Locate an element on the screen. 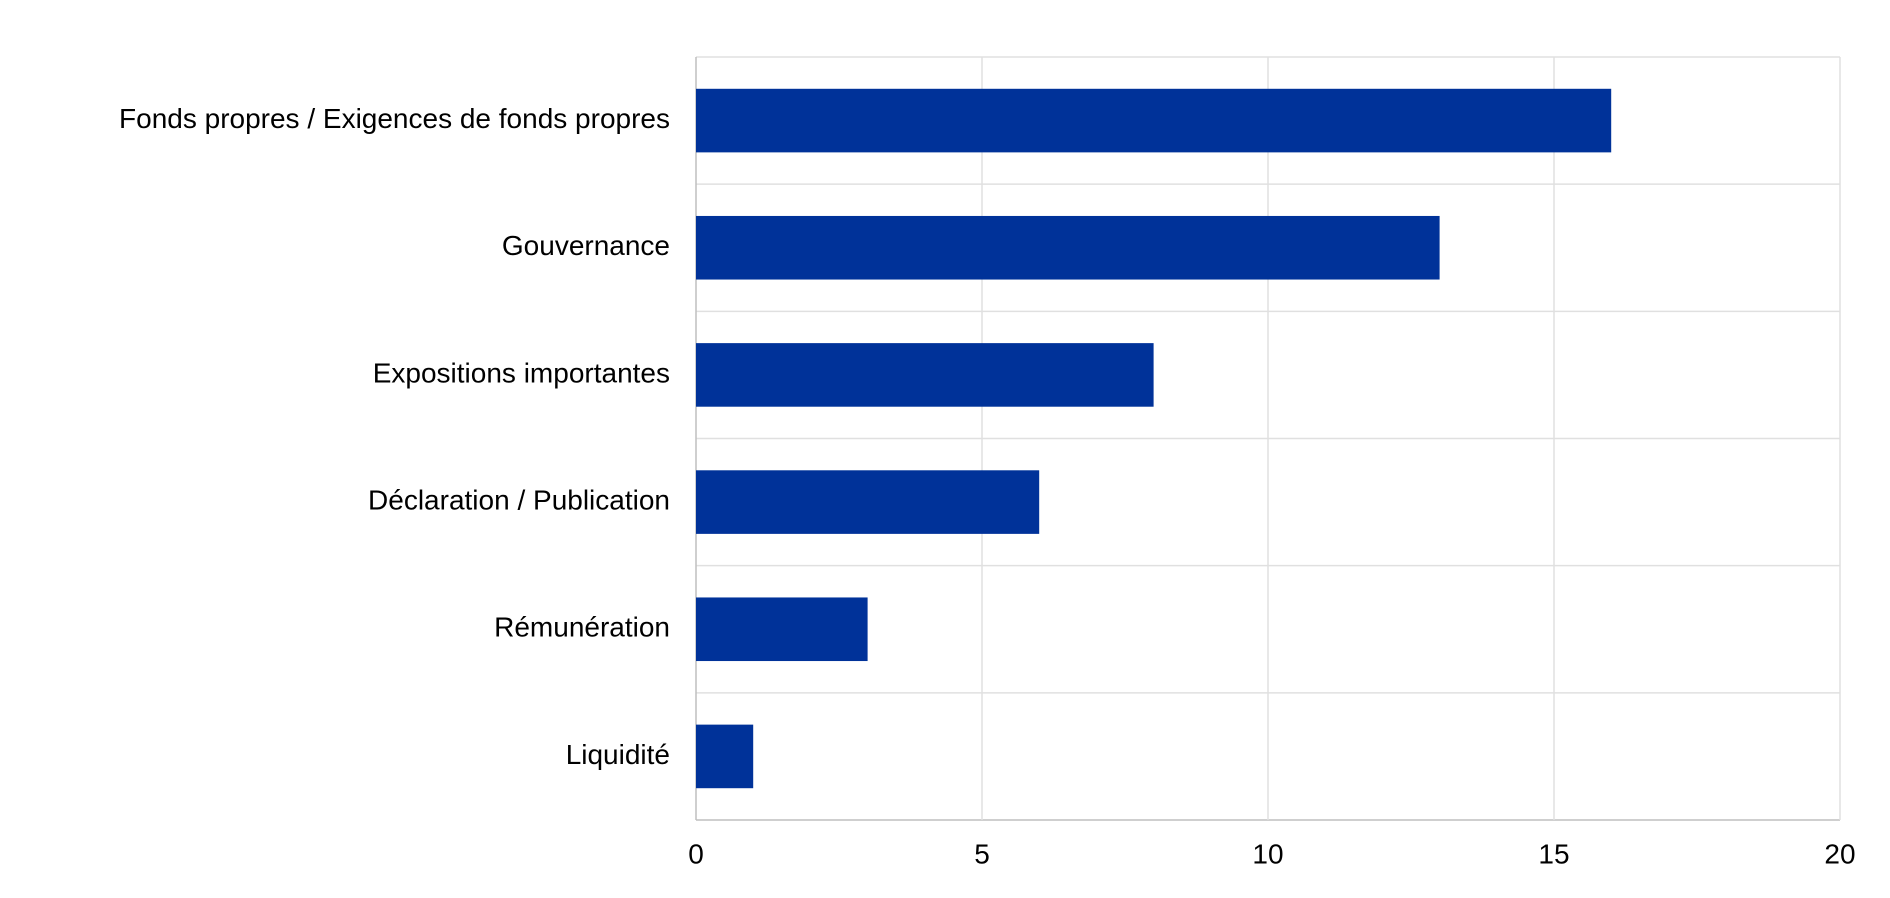  y-tick-label: Expositions importantes is located at coordinates (521, 372).